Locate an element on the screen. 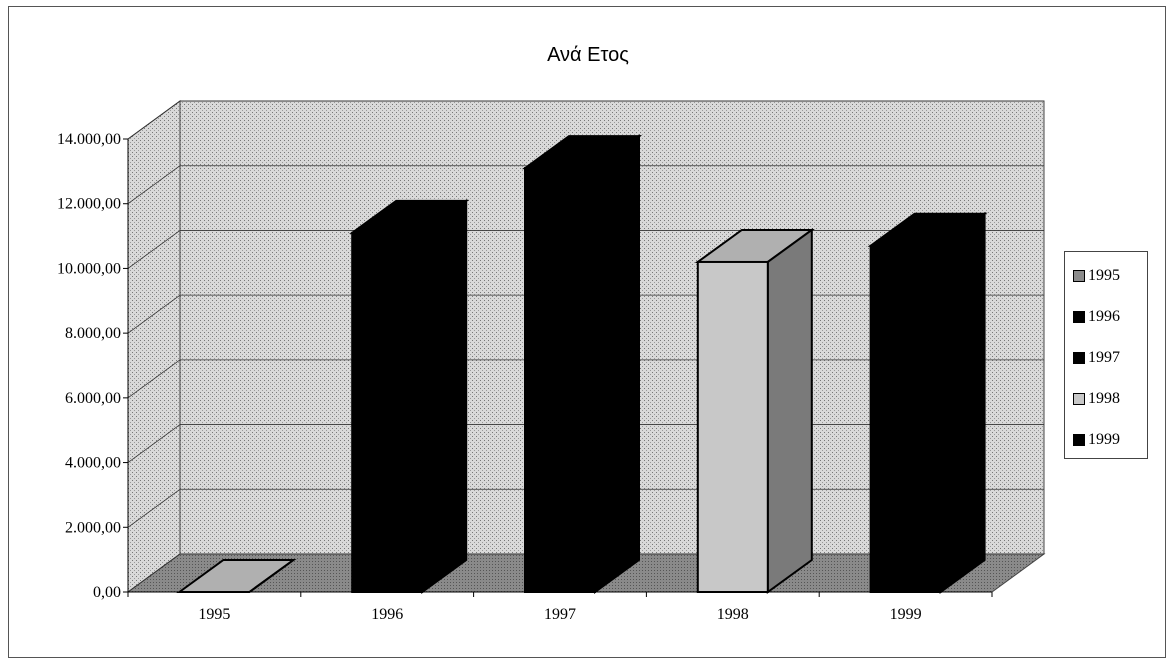 Image resolution: width=1176 pixels, height=668 pixels. x-tick-label: 1999 is located at coordinates (906, 614).